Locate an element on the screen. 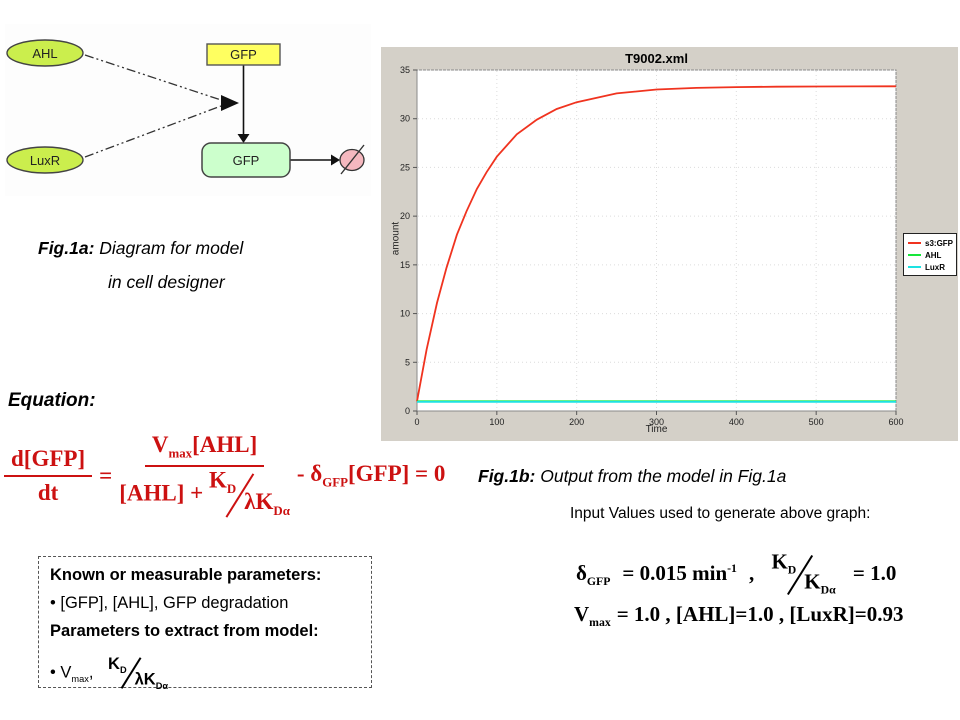  ahl-modulation-line is located at coordinates (153, 77).